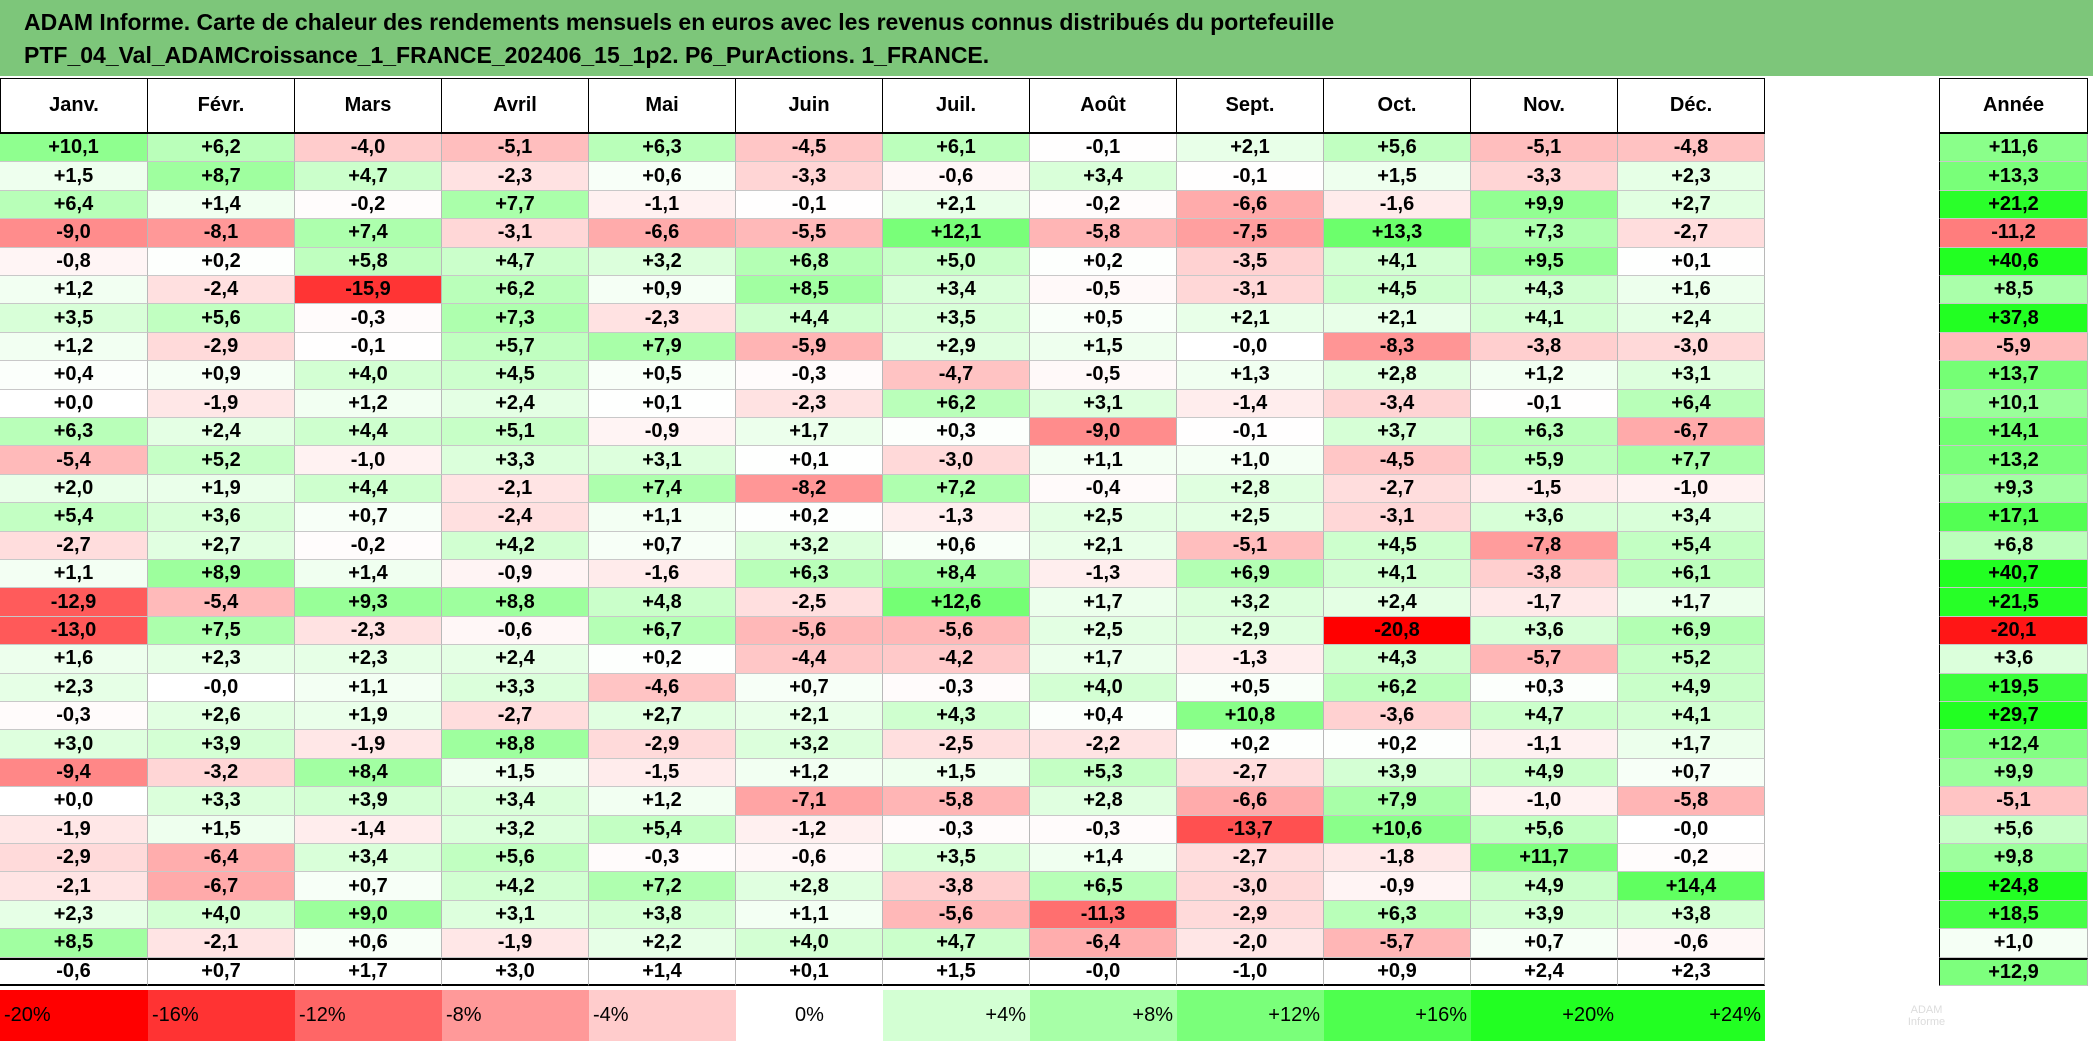 This screenshot has width=2093, height=1043. What do you see at coordinates (74, 261) in the screenshot?
I see `heatmap-cell: -0,8` at bounding box center [74, 261].